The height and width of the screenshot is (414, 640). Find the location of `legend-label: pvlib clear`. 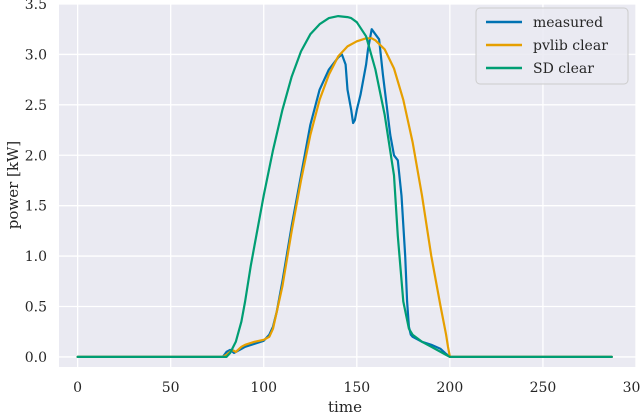

legend-label: pvlib clear is located at coordinates (570, 46).